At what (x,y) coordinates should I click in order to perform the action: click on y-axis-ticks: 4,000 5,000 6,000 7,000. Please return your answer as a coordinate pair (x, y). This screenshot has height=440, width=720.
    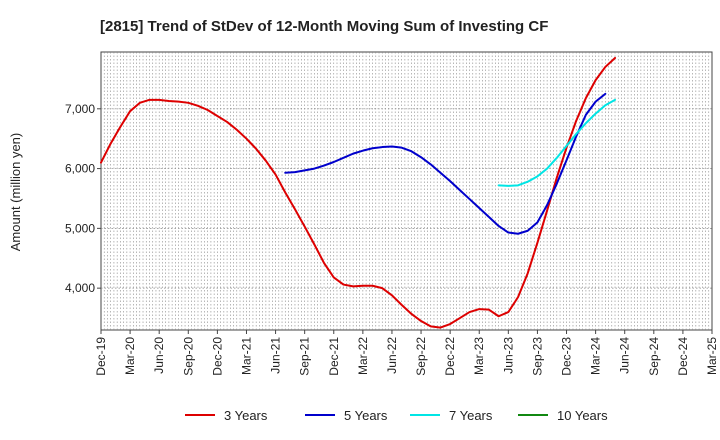
    Looking at the image, I should click on (83, 198).